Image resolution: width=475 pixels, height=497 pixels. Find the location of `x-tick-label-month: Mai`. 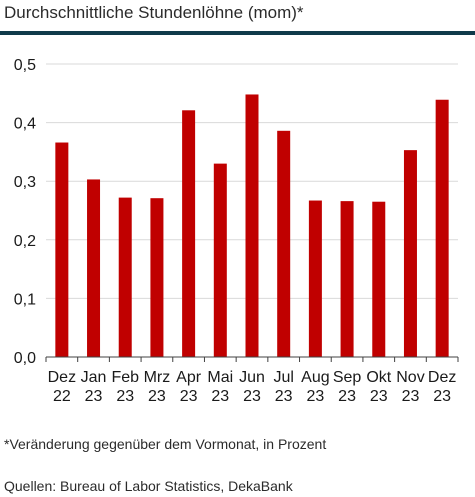

x-tick-label-month: Mai is located at coordinates (220, 377).